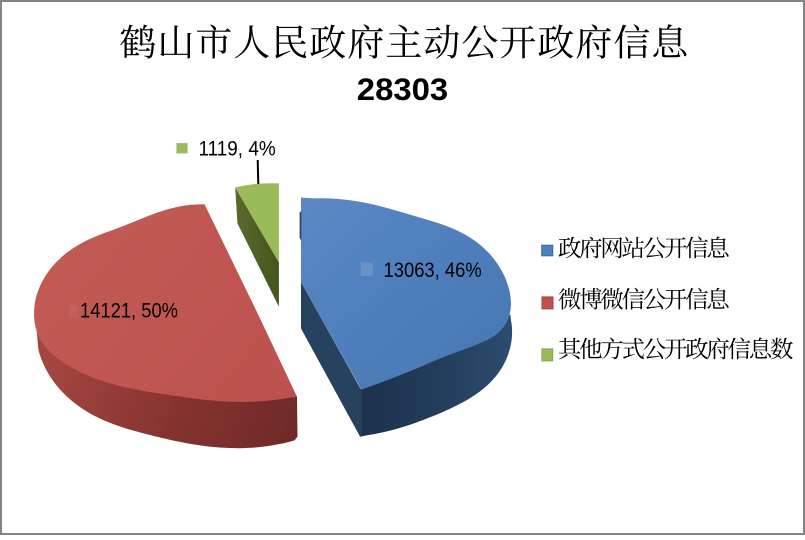 This screenshot has width=805, height=540. Describe the element at coordinates (433, 270) in the screenshot. I see `svg-text: 13063, 46%` at that location.